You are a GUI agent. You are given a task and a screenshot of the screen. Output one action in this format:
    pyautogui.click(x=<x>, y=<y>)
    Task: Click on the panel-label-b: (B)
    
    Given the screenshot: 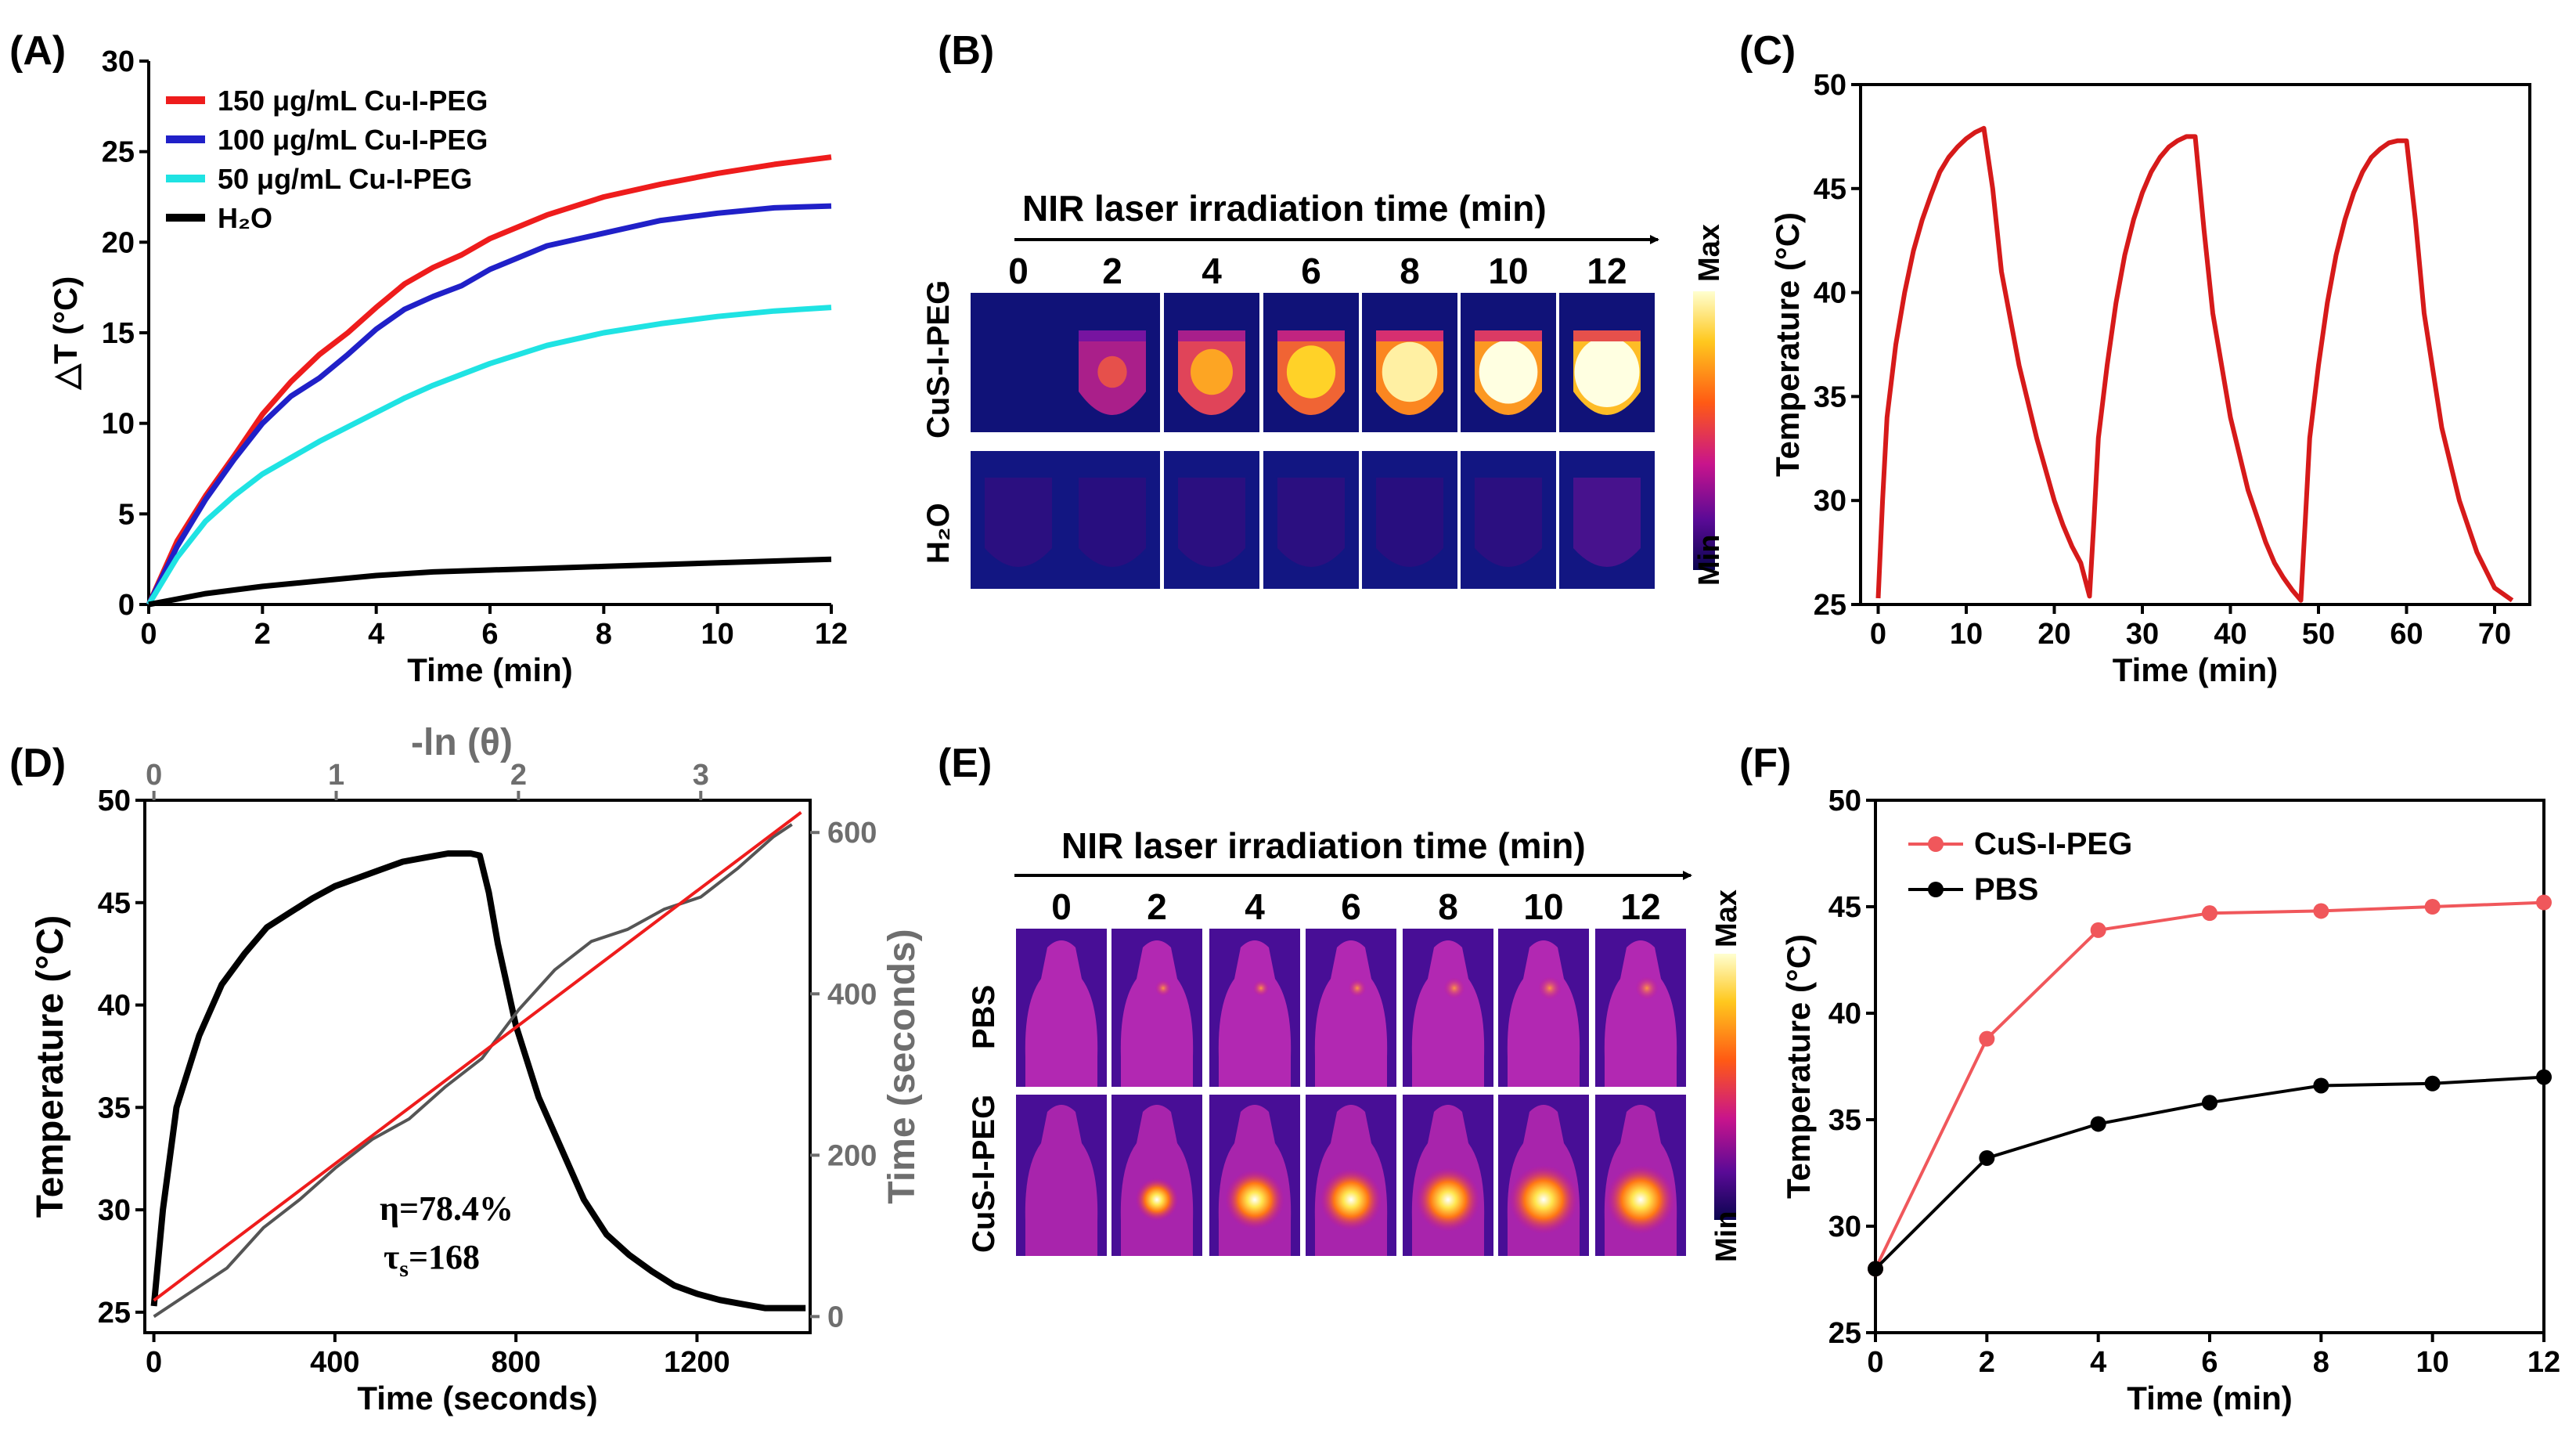 What is the action you would take?
    pyautogui.click(x=966, y=51)
    